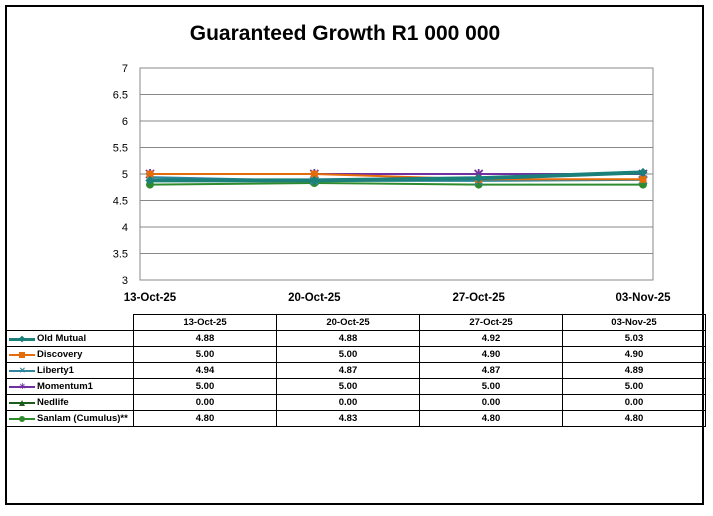  I want to click on table-row: Old Mutual 4.88 4.88 4.92 5.03, so click(356, 338).